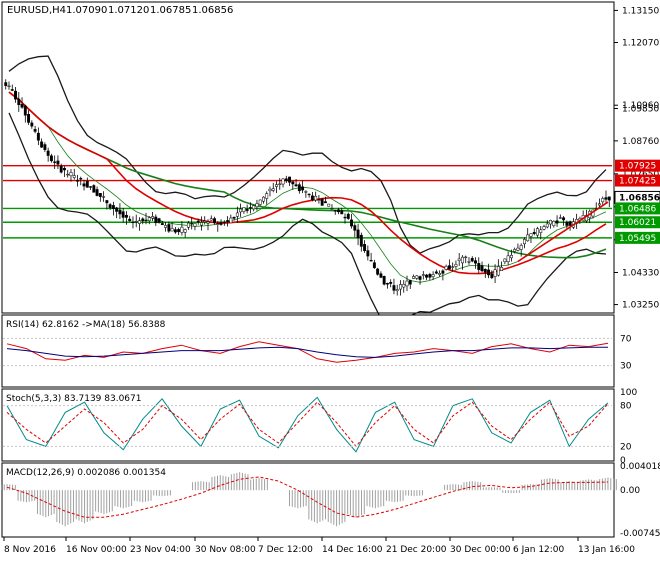  What do you see at coordinates (637, 182) in the screenshot?
I see `level-label-text: 1.07425` at bounding box center [637, 182].